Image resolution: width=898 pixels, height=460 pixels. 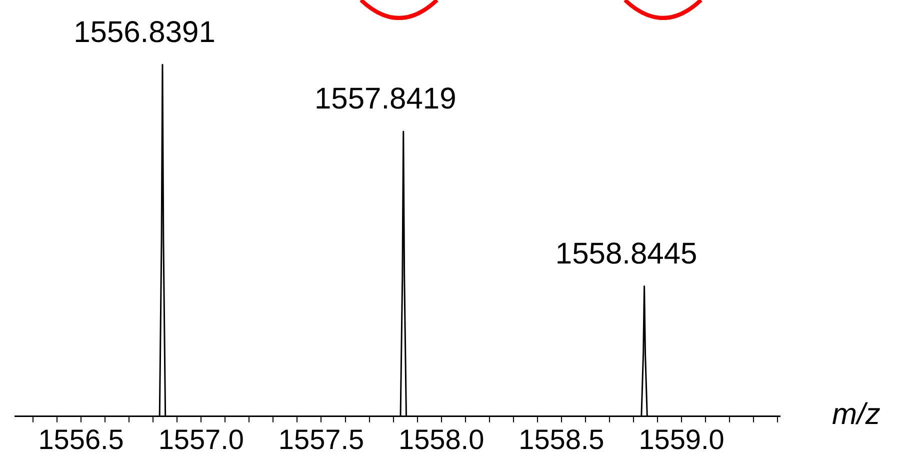 I want to click on x-tick-label: 1559.0, so click(x=681, y=439).